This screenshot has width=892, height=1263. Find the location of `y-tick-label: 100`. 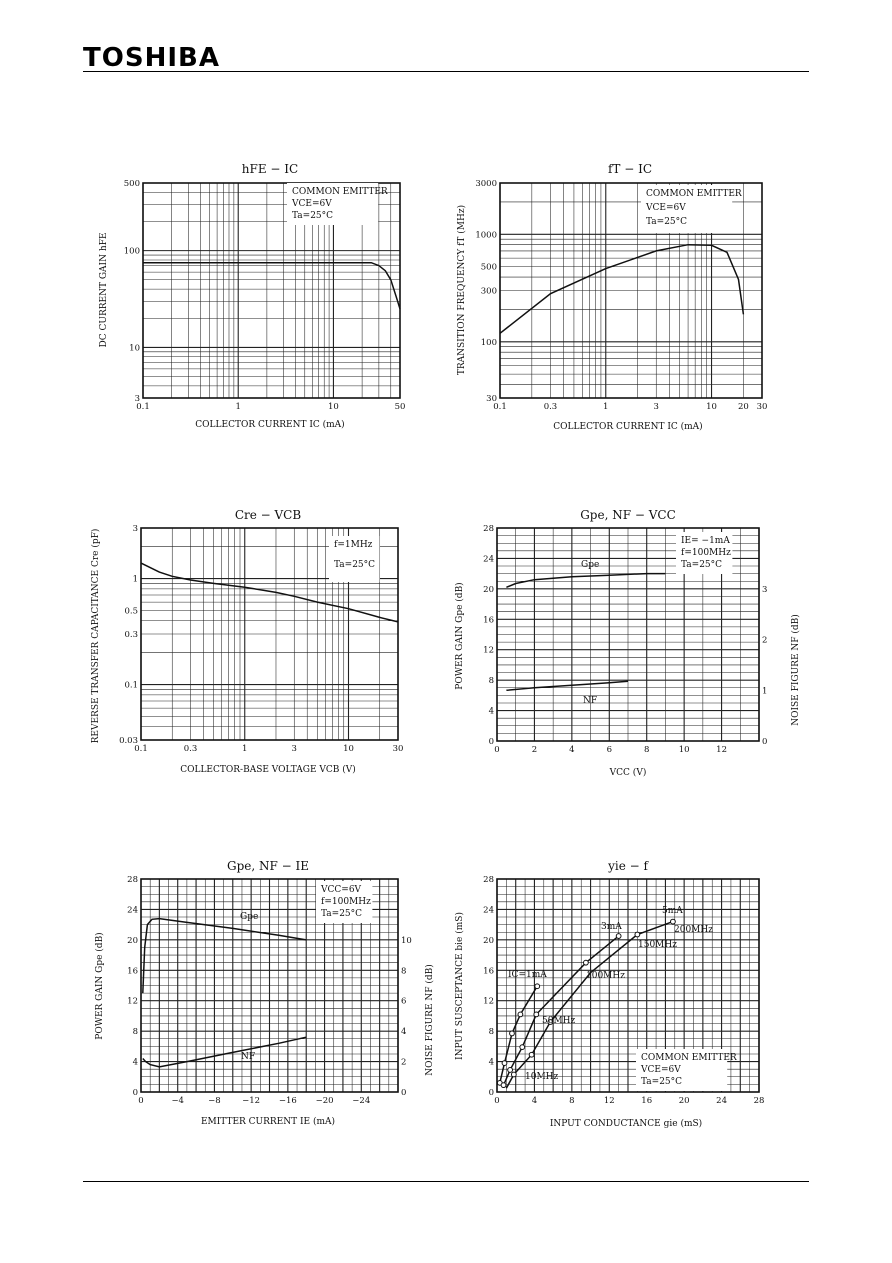

y-tick-label: 100 is located at coordinates (489, 343).